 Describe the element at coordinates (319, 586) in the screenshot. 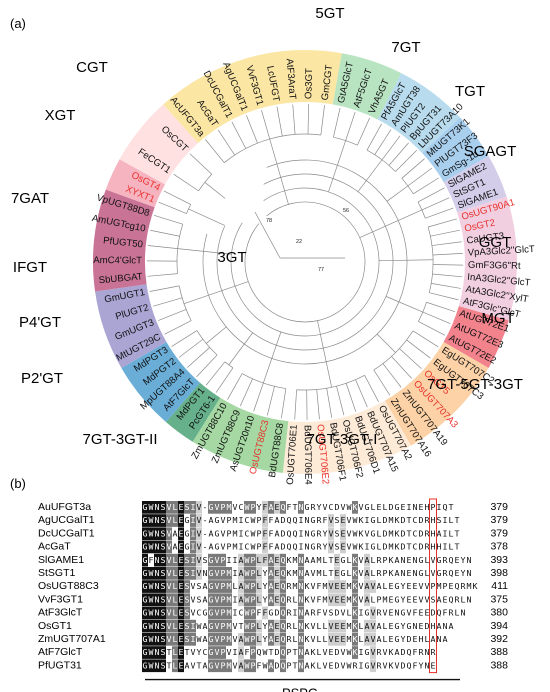

I see `residue: F` at that location.